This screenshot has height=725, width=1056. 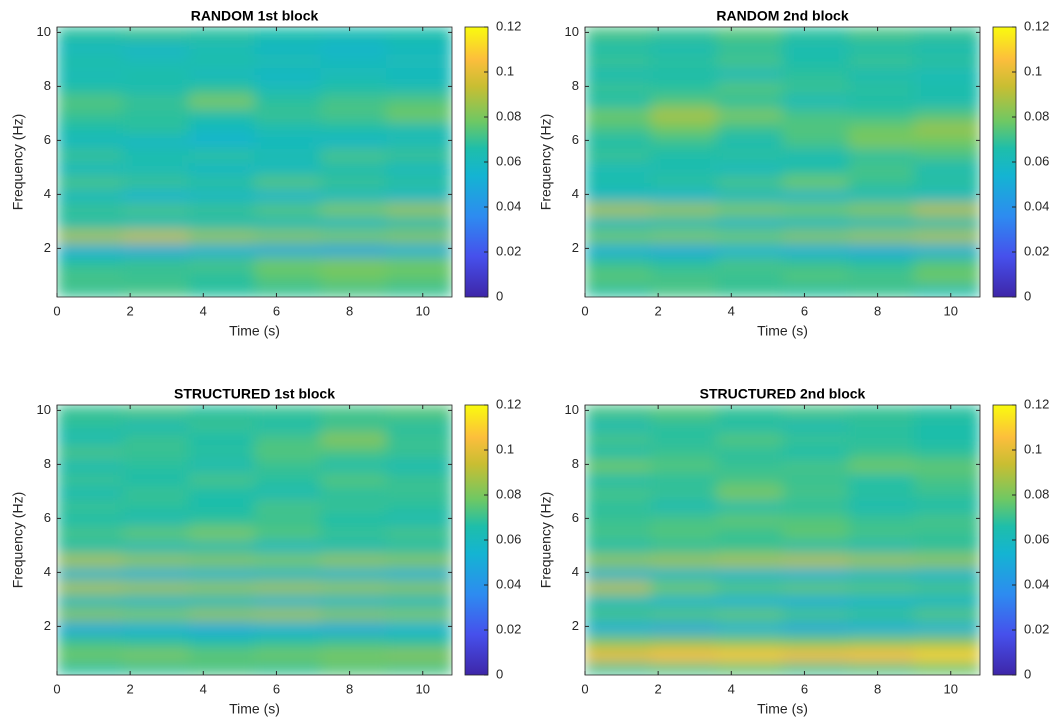 I want to click on colorbar-tick-label: 0.02, so click(x=508, y=250).